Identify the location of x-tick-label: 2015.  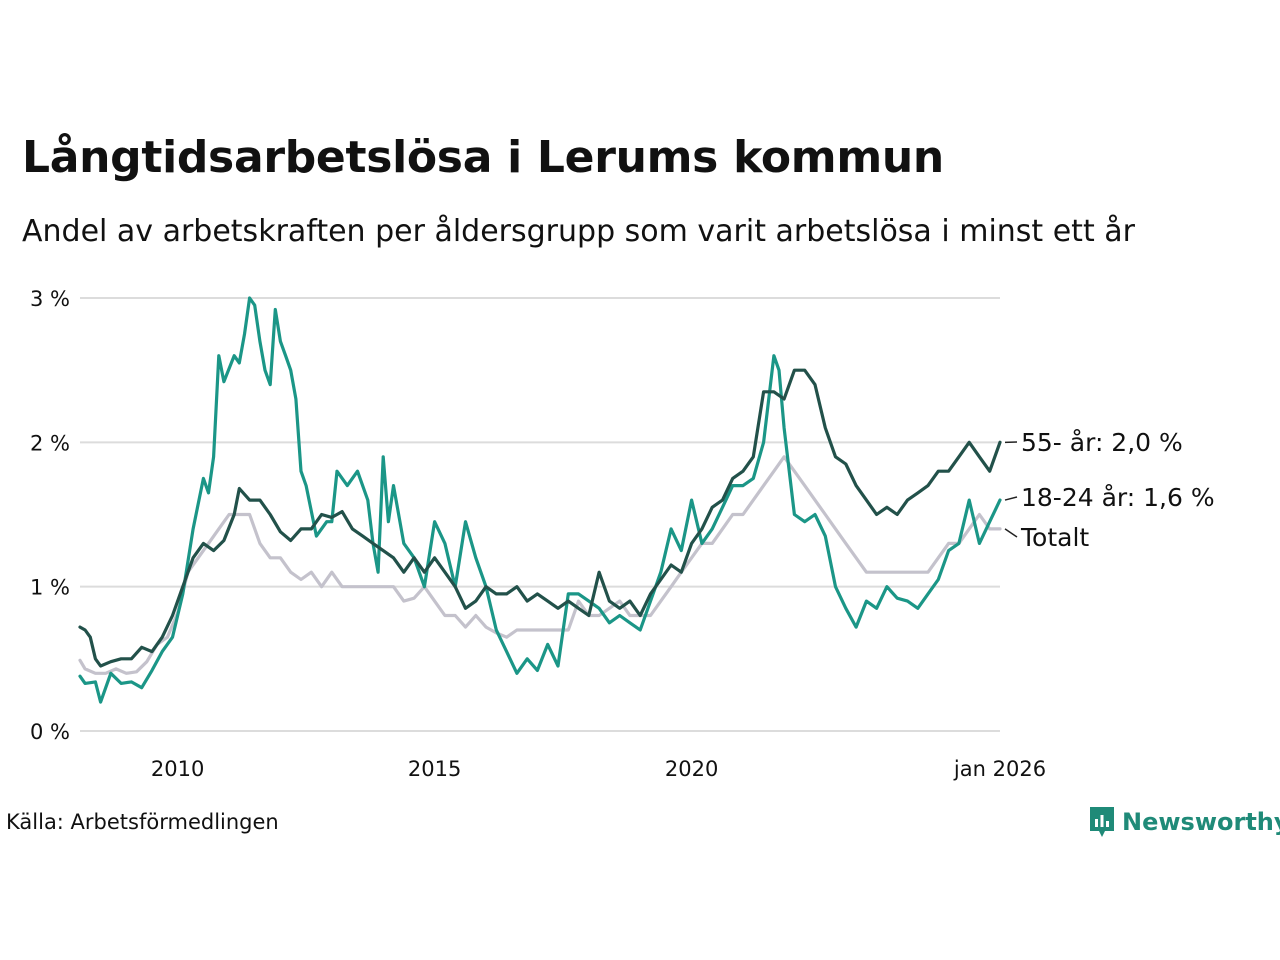
(434, 769).